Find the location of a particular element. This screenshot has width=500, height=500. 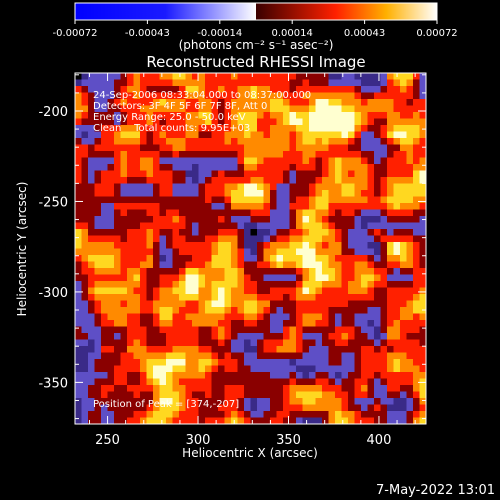

annotation-peak-position: Position of Peak = [374,-207] is located at coordinates (166, 404).